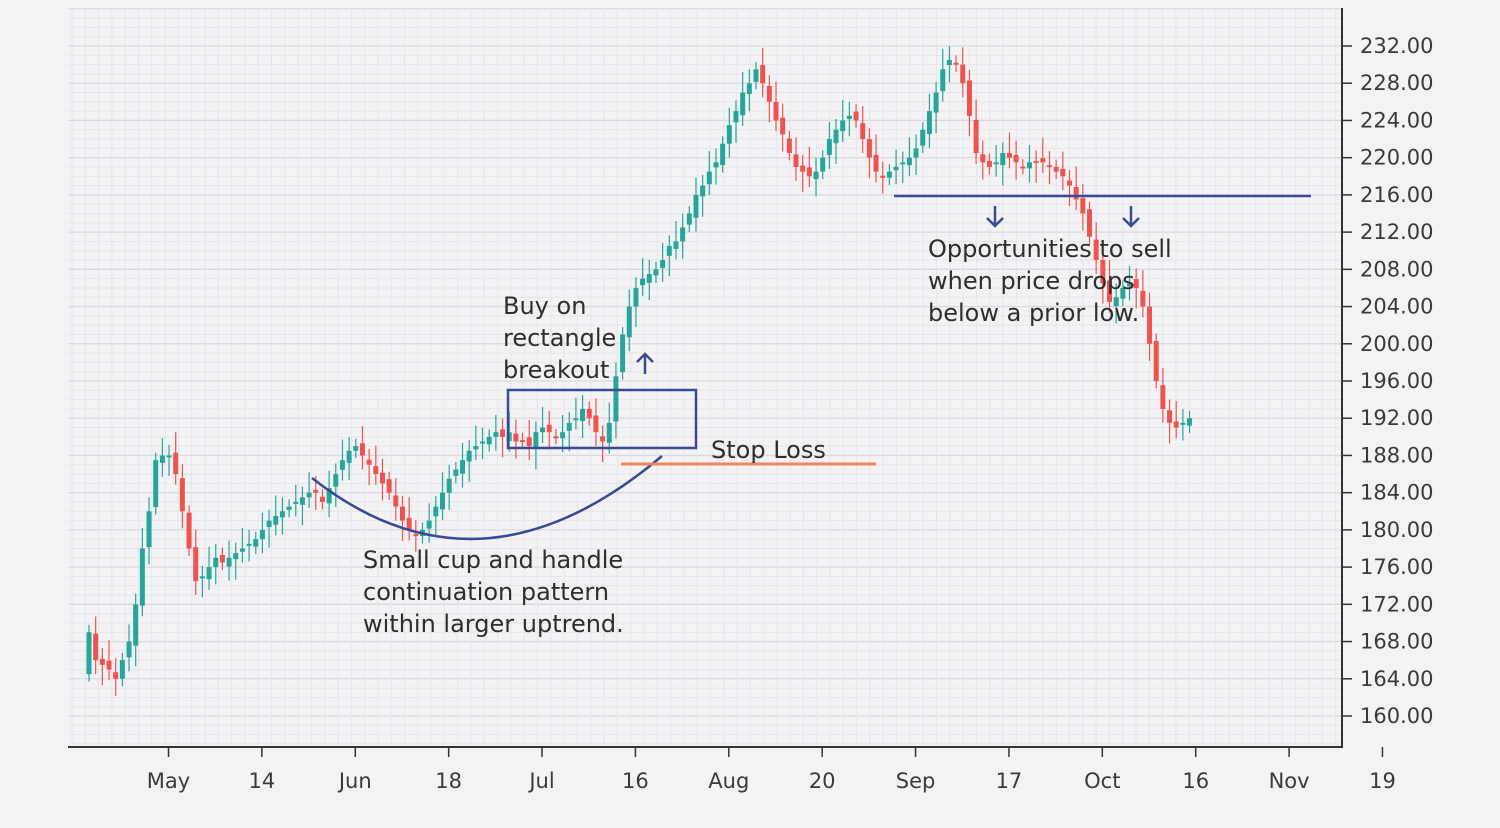 The height and width of the screenshot is (828, 1500). Describe the element at coordinates (1396, 567) in the screenshot. I see `y-tick-label: 176.00` at that location.